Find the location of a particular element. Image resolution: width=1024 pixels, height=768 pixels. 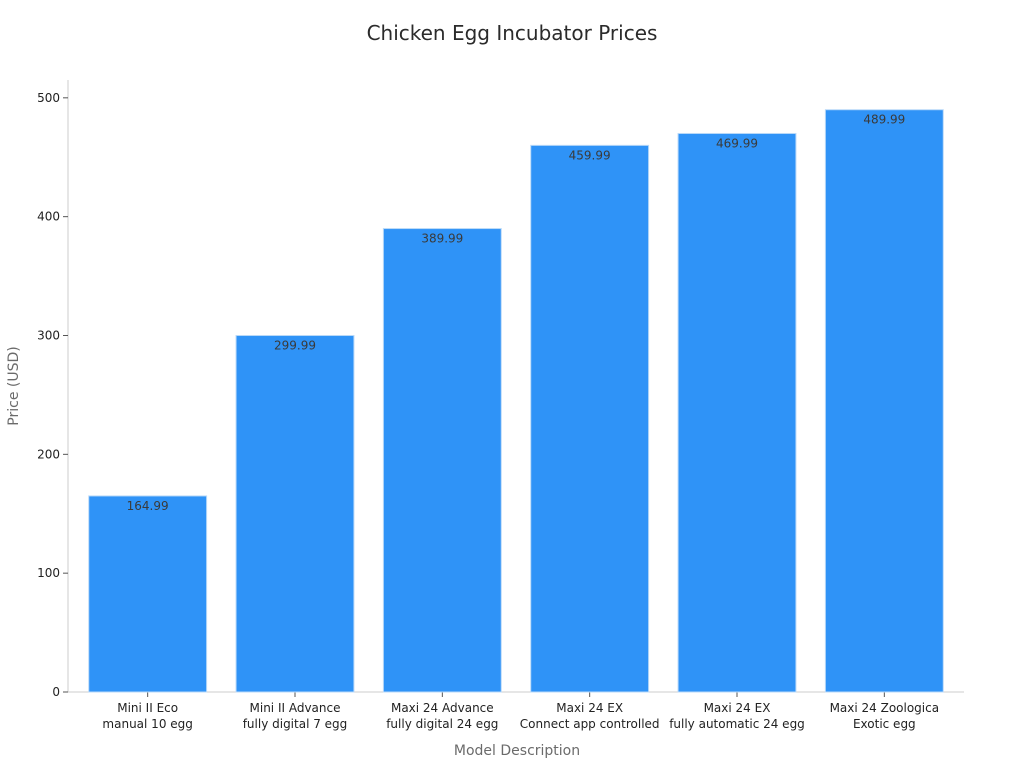

y-tick-label: 300 is located at coordinates (48, 335).